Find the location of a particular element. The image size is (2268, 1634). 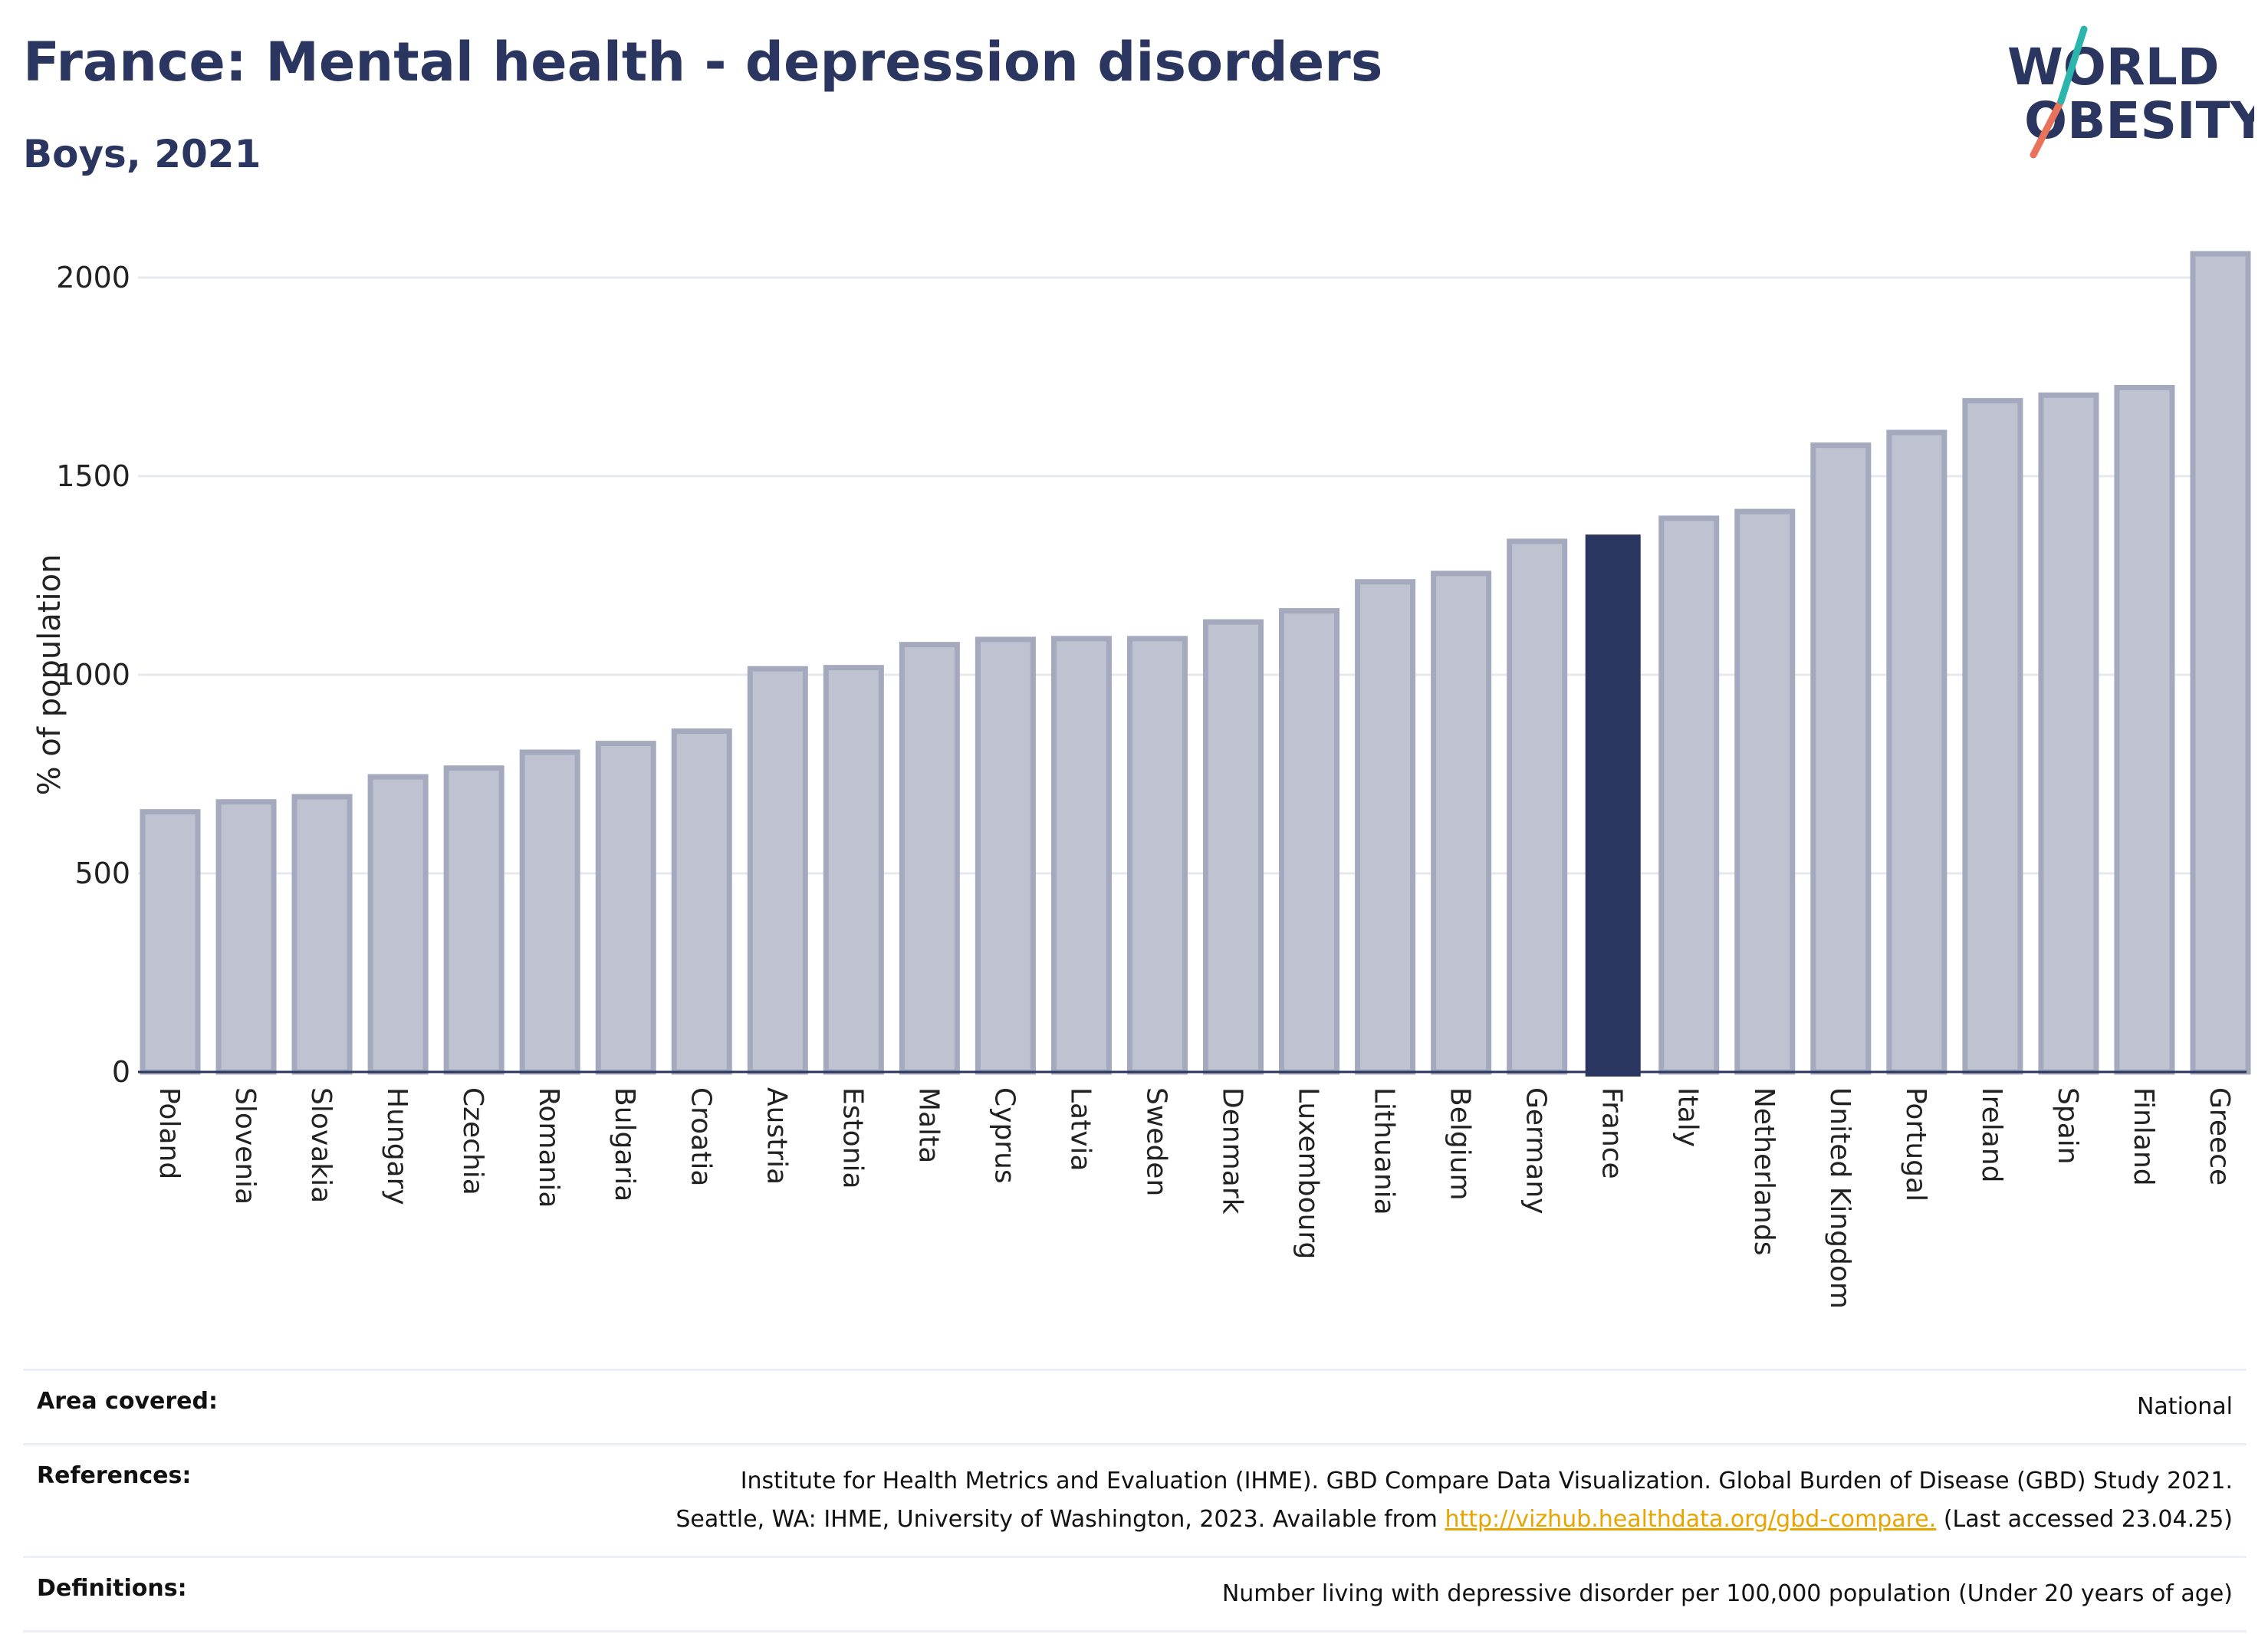

y-tick-label: 500 is located at coordinates (102, 873).